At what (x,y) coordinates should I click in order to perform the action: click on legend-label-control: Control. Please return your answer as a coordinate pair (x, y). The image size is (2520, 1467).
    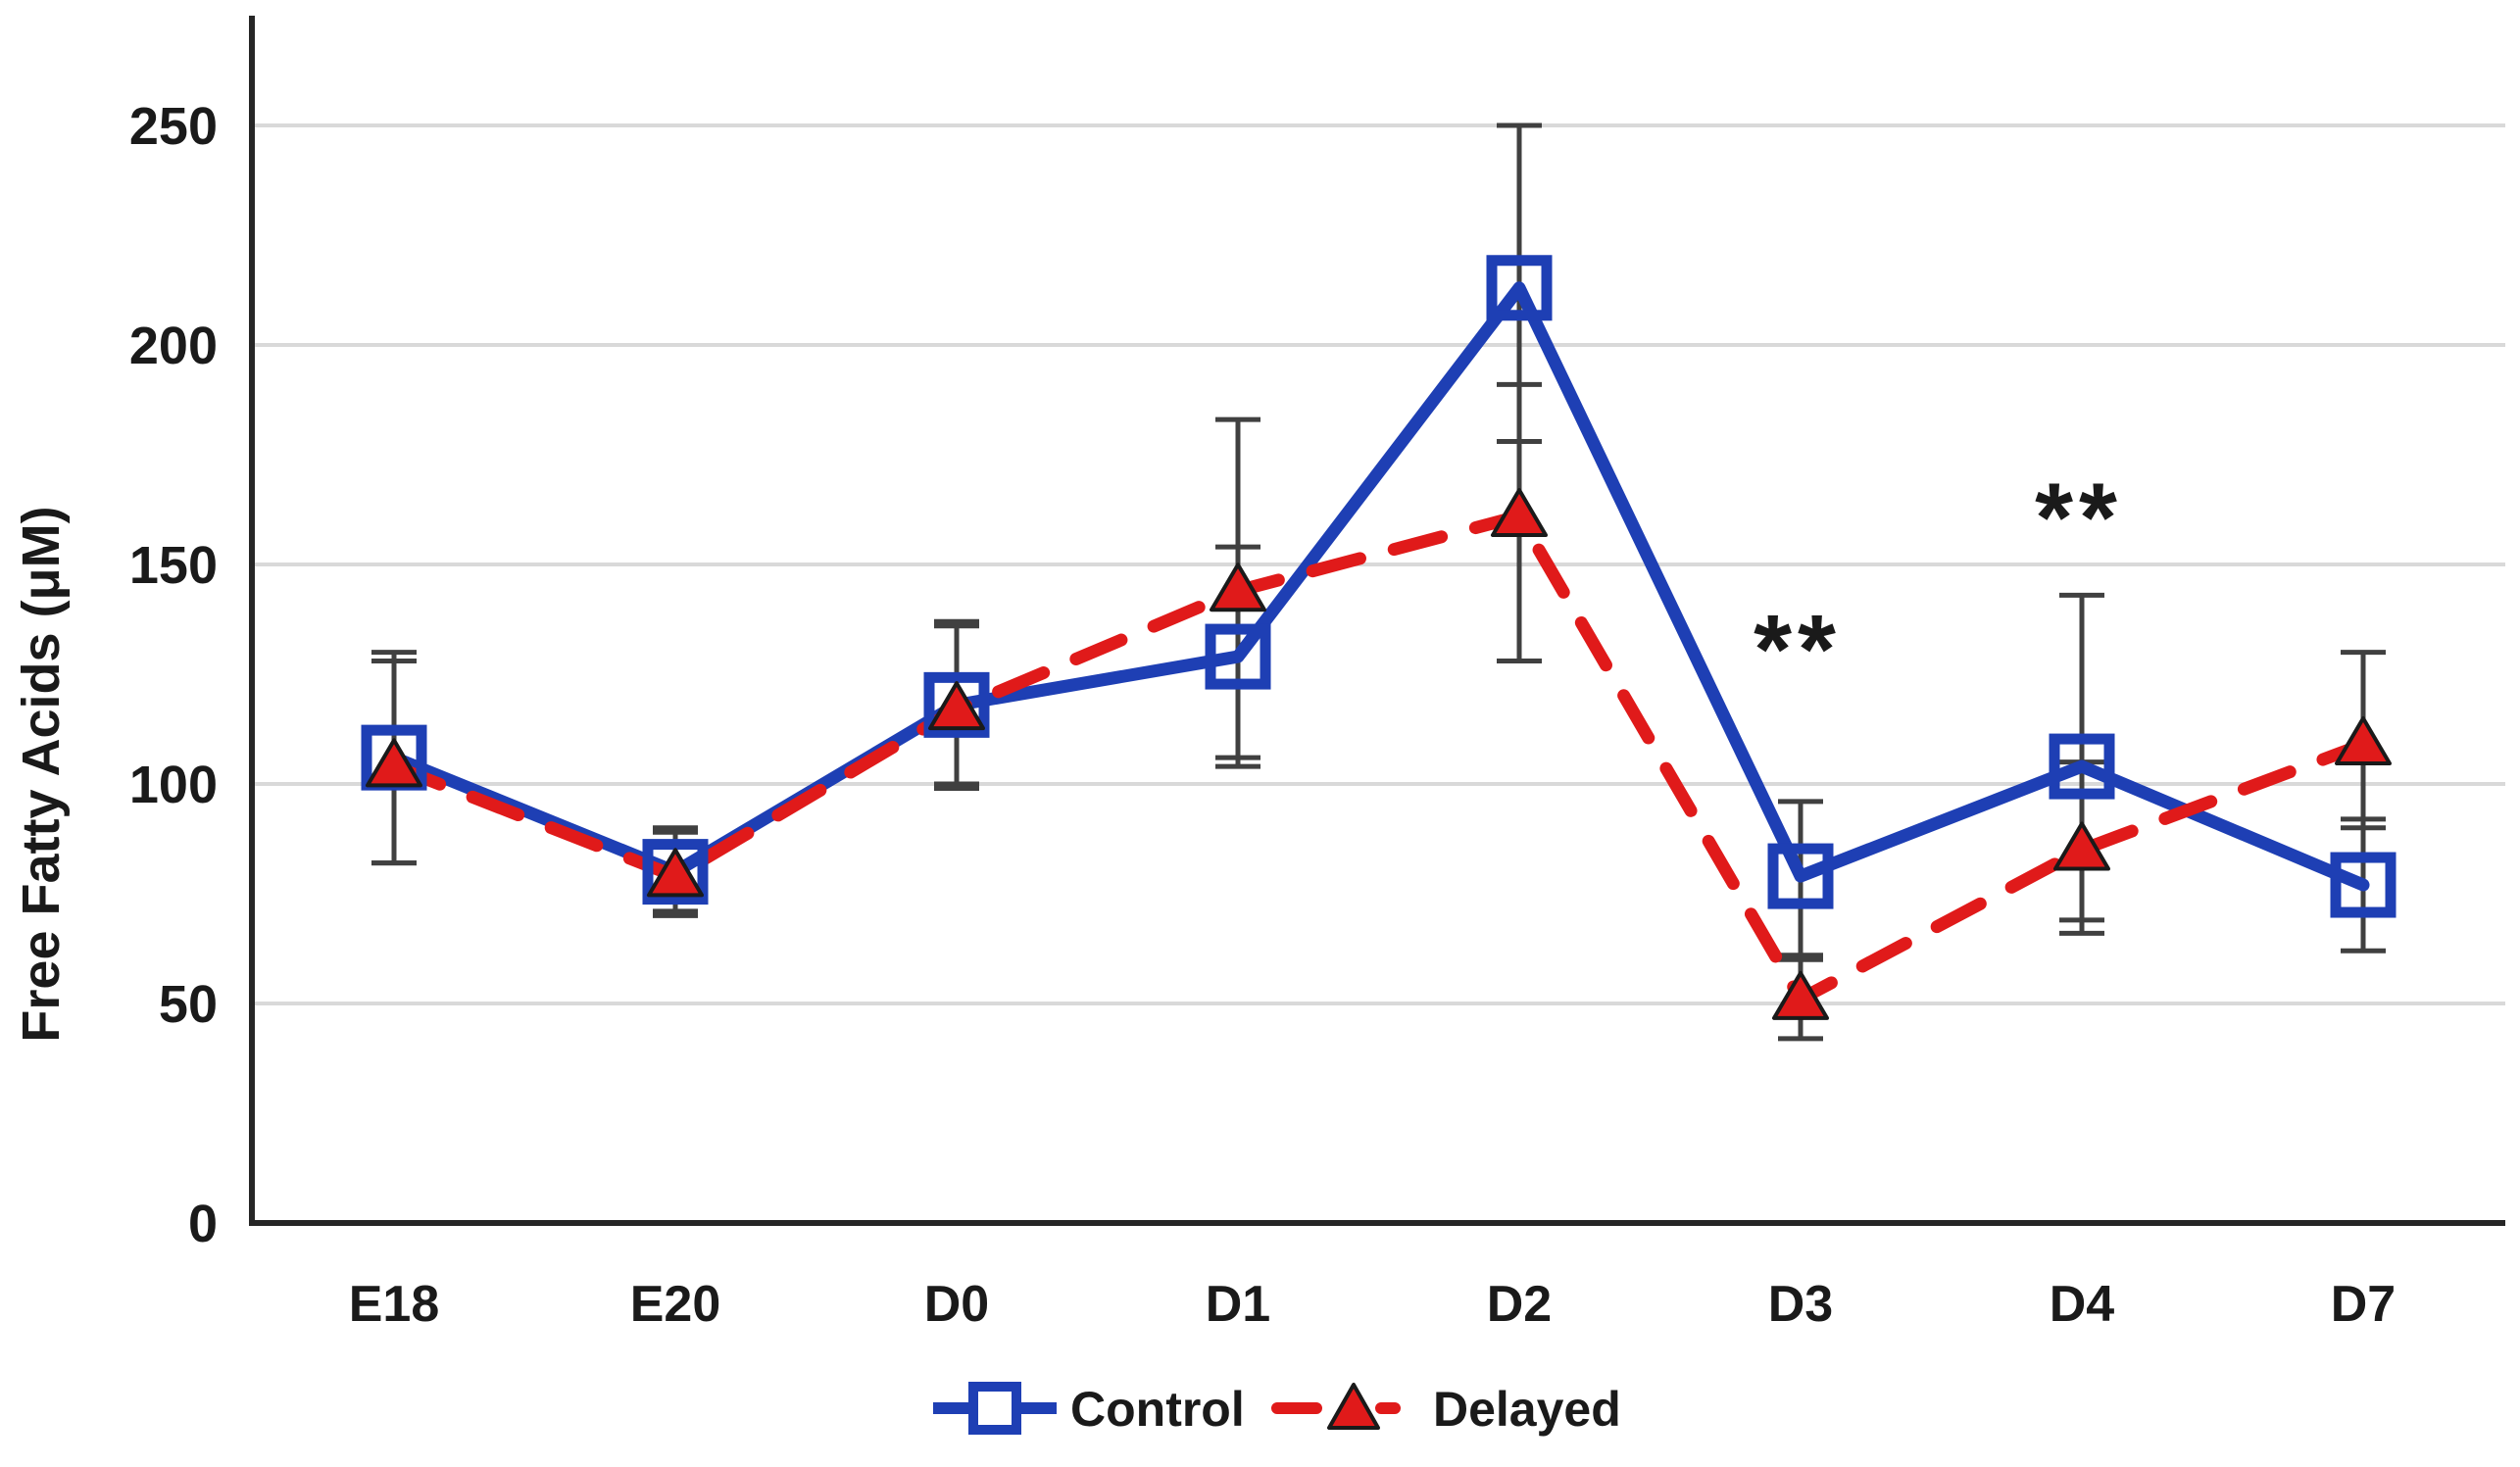
    Looking at the image, I should click on (1157, 1409).